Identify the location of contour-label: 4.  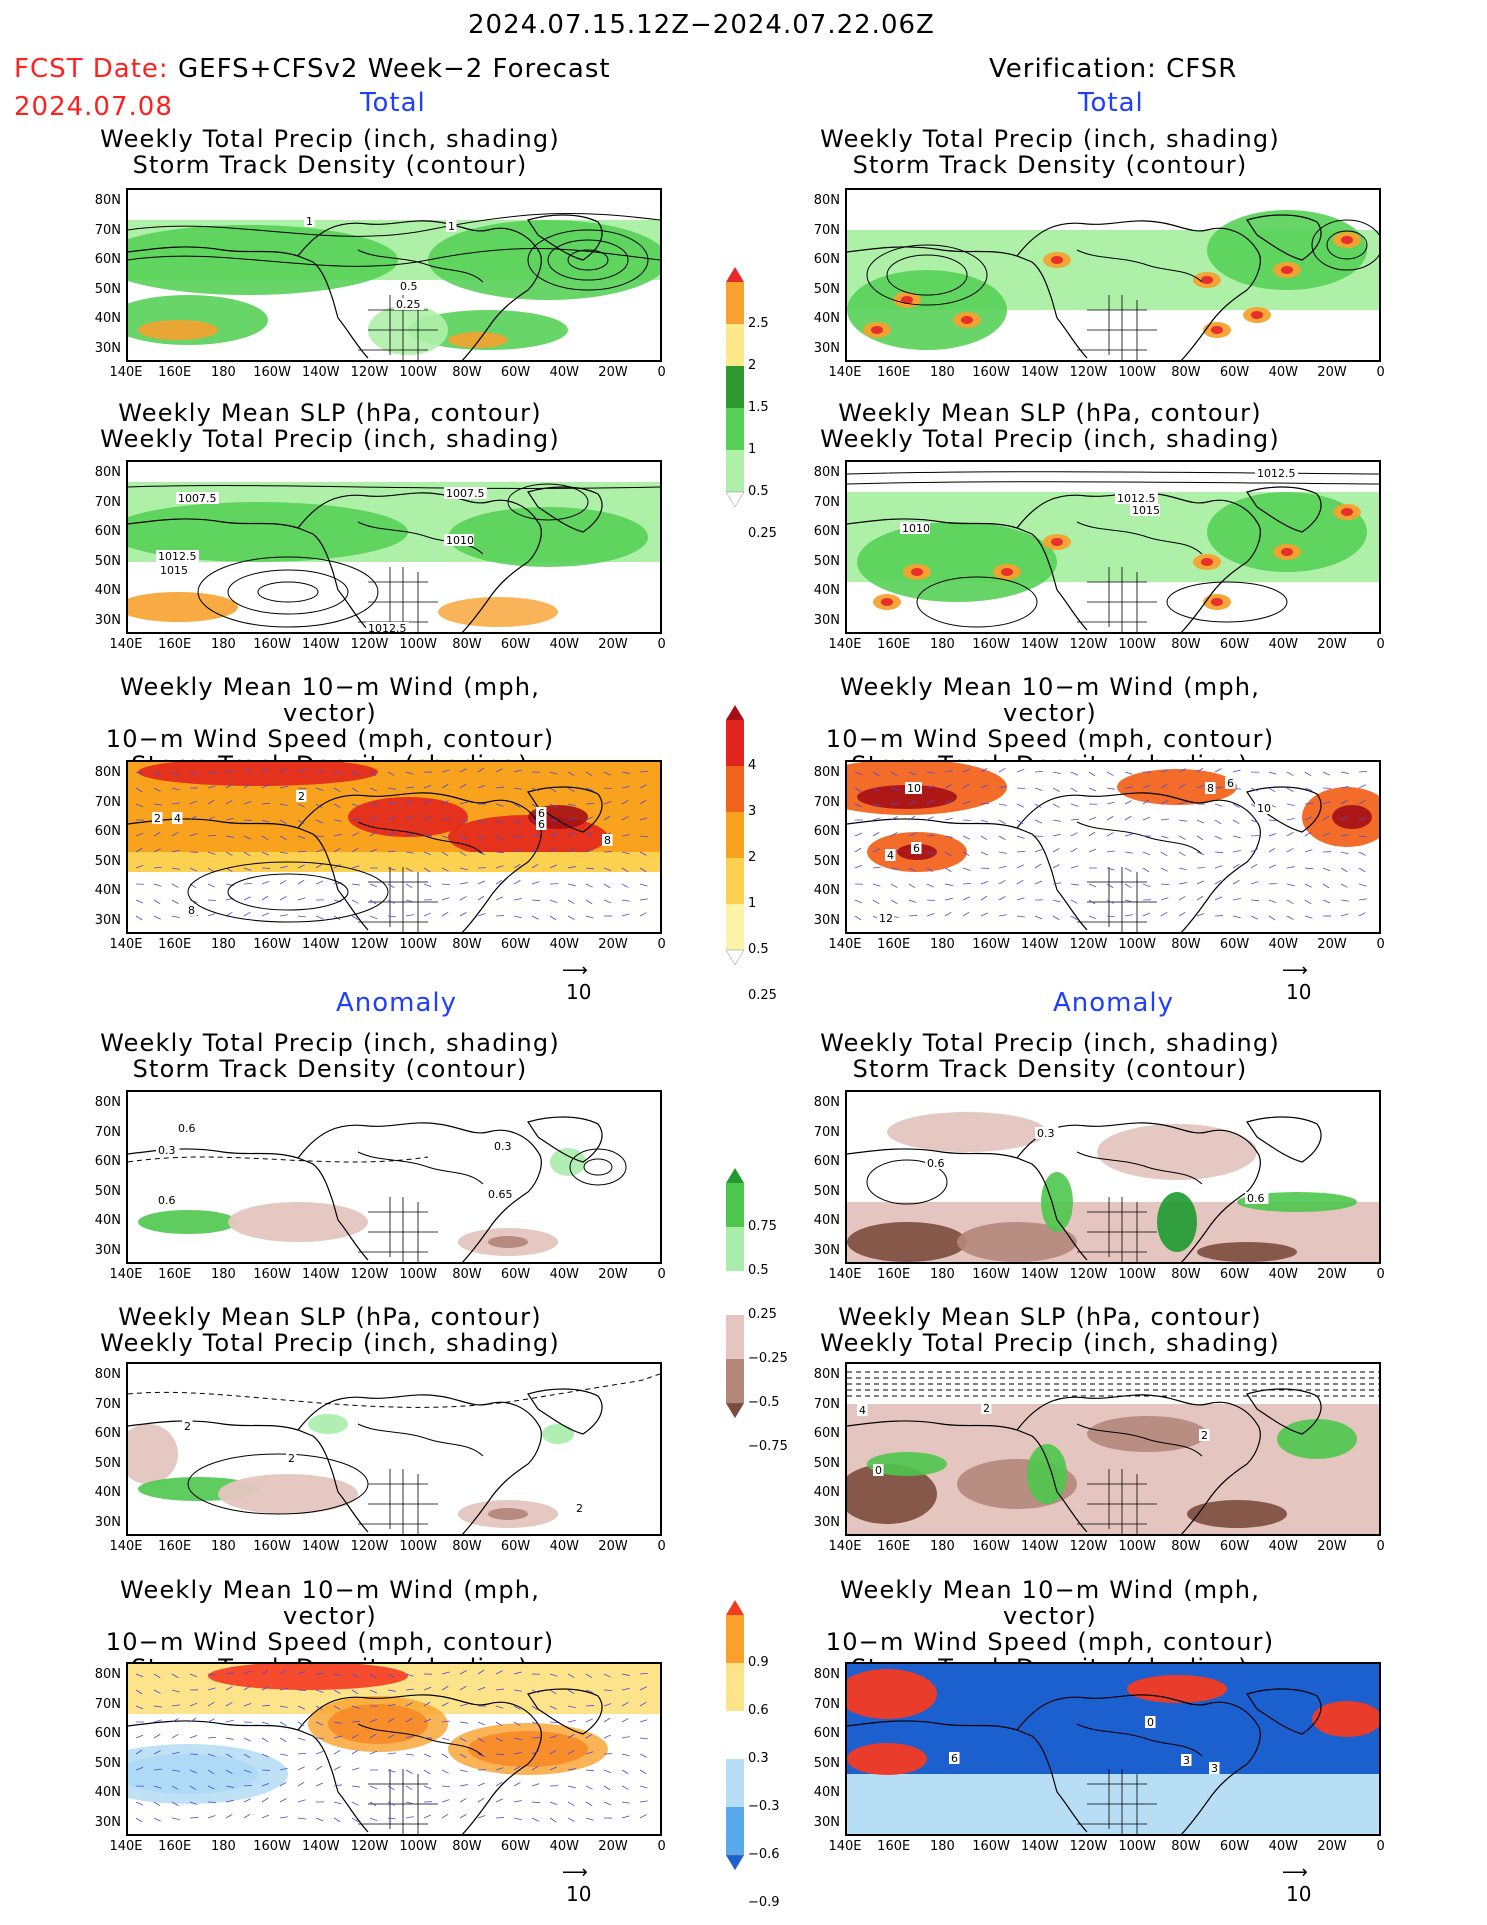
(177, 818).